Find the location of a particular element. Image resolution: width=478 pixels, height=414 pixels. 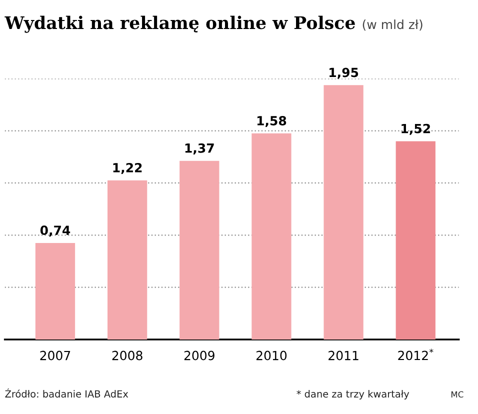

data-label: 1,52 is located at coordinates (416, 129).